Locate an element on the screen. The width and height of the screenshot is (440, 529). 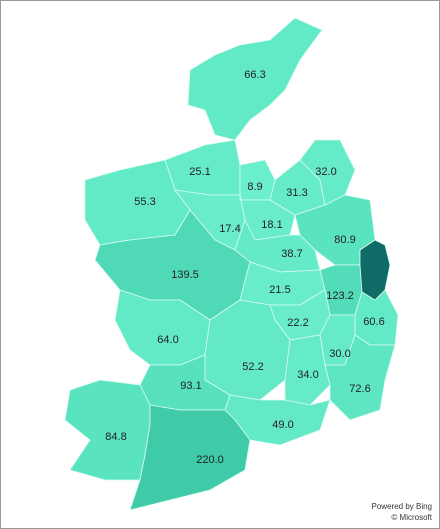
region-label: 25.1 is located at coordinates (199, 172).